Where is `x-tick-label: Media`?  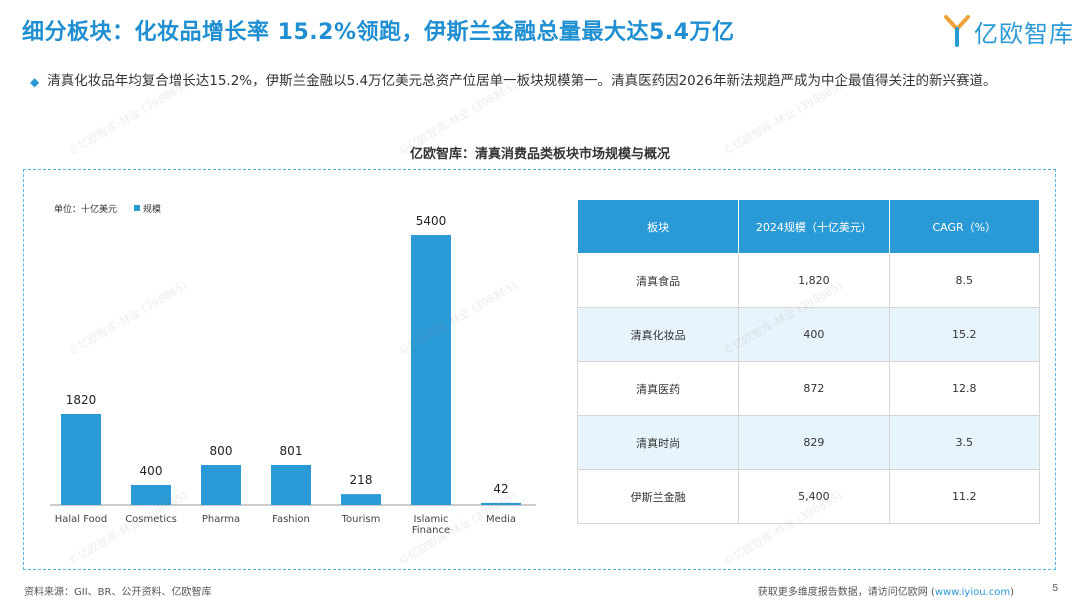
x-tick-label: Media is located at coordinates (501, 519).